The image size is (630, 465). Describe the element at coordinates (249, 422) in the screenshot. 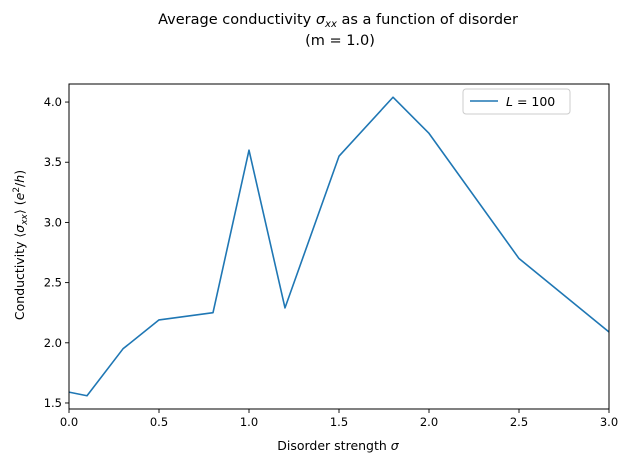

I see `x-tick-label: 1.0` at that location.